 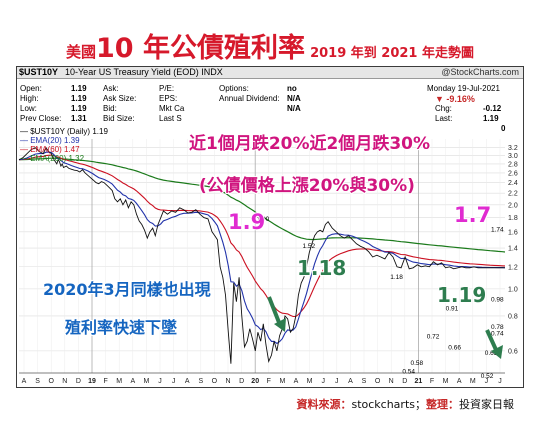 I want to click on legend-item-price: — $UST10Y (Daily) 1.19, so click(x=64, y=131).